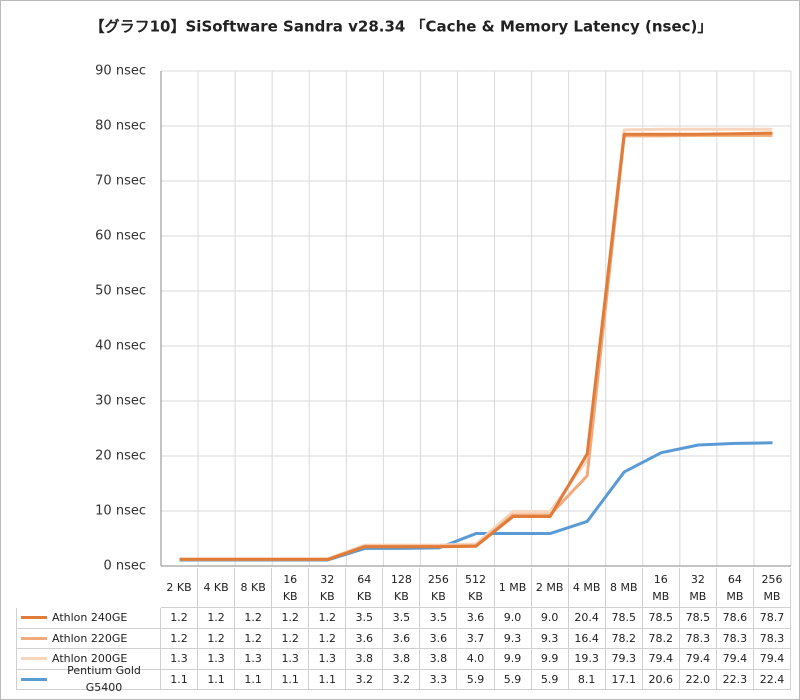 This screenshot has height=700, width=800. I want to click on legend-entry: Athlon 240GE, so click(88, 618).